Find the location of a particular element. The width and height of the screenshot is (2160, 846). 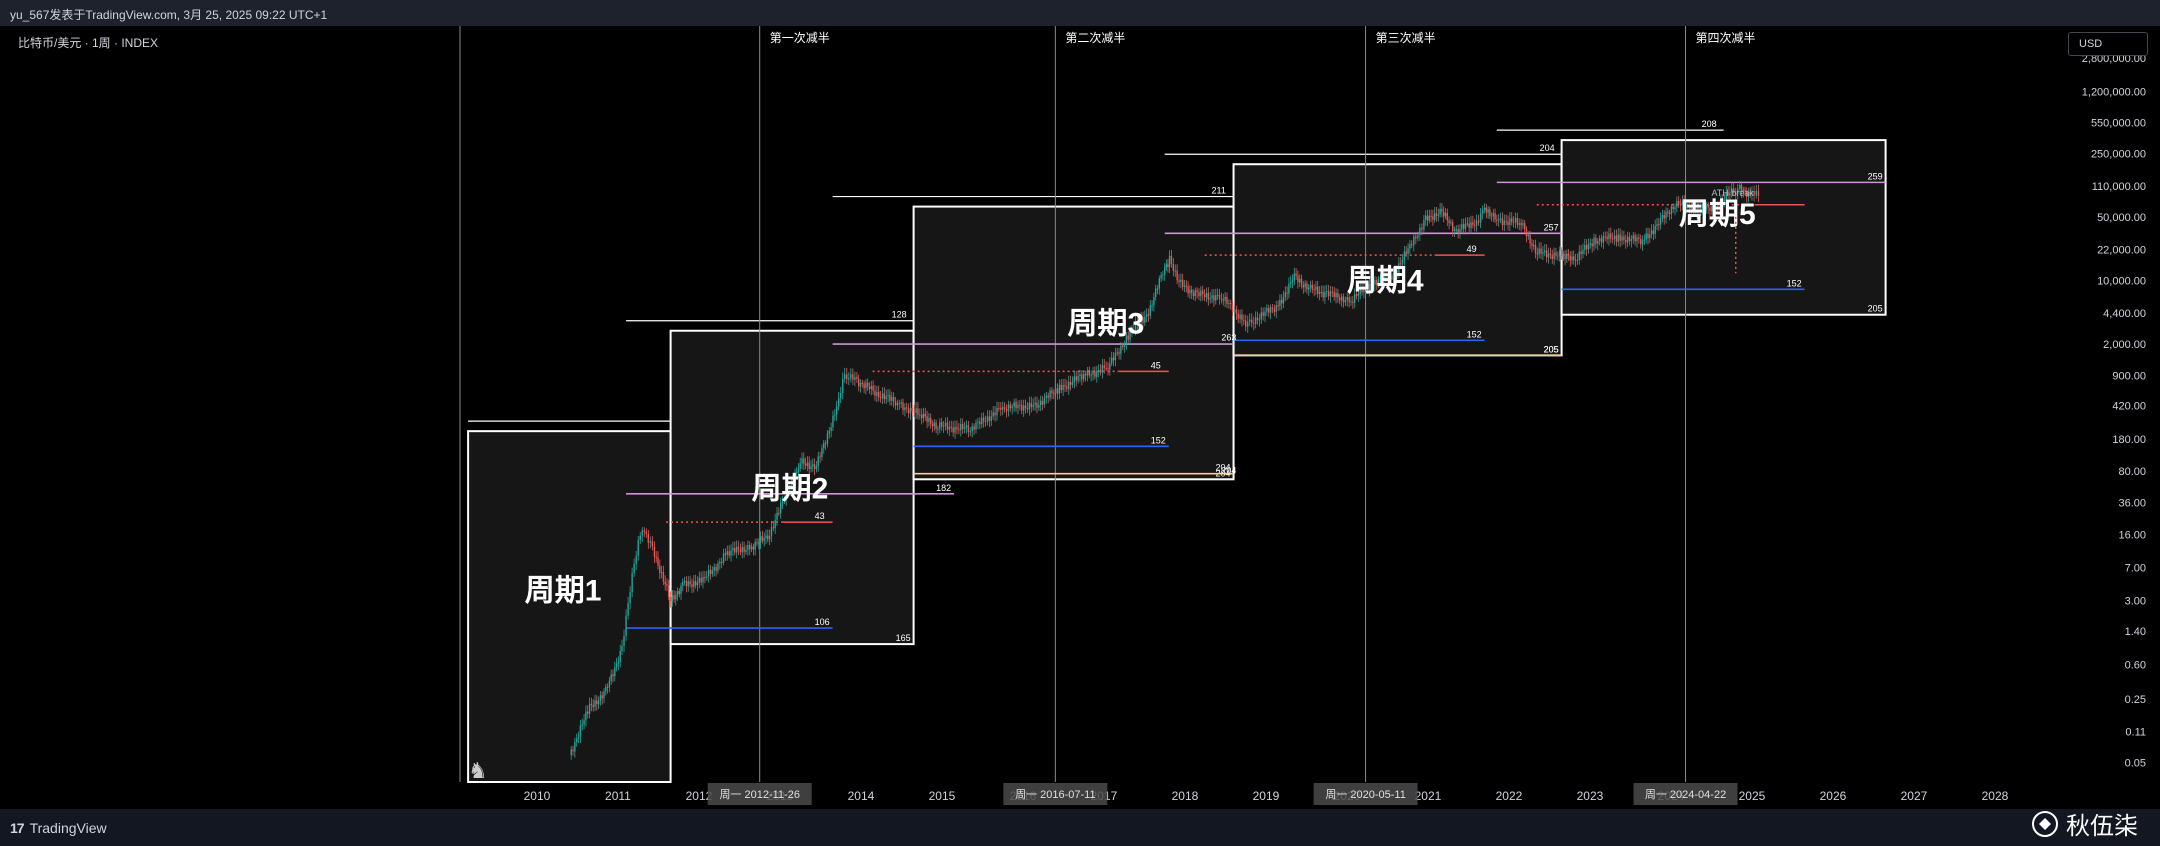

cycle-top-label-4: 204 is located at coordinates (1547, 148).